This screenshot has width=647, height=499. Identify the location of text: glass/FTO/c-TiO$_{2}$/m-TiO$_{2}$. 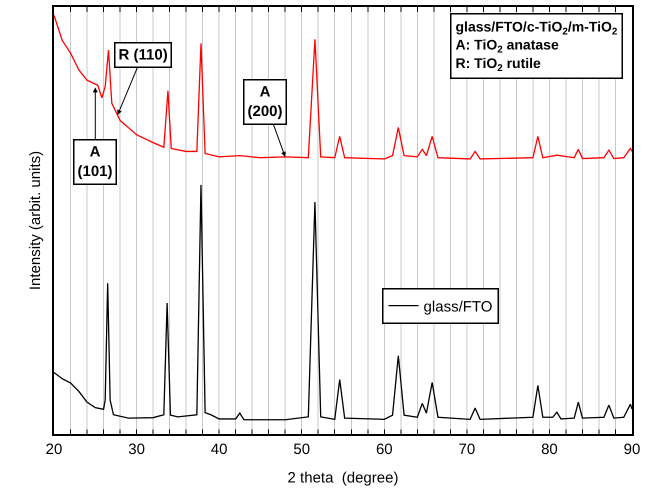
(537, 28).